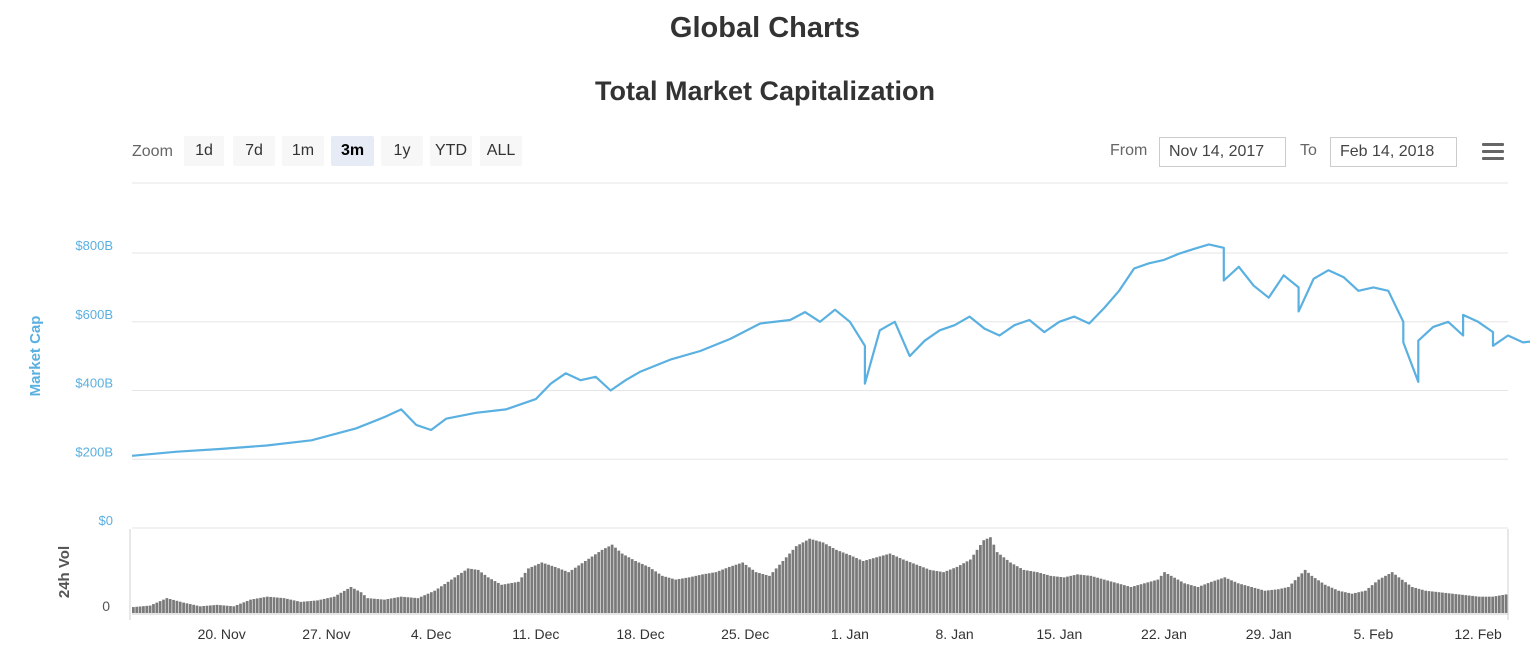  I want to click on zoom-button-1m: 1m, so click(303, 151).